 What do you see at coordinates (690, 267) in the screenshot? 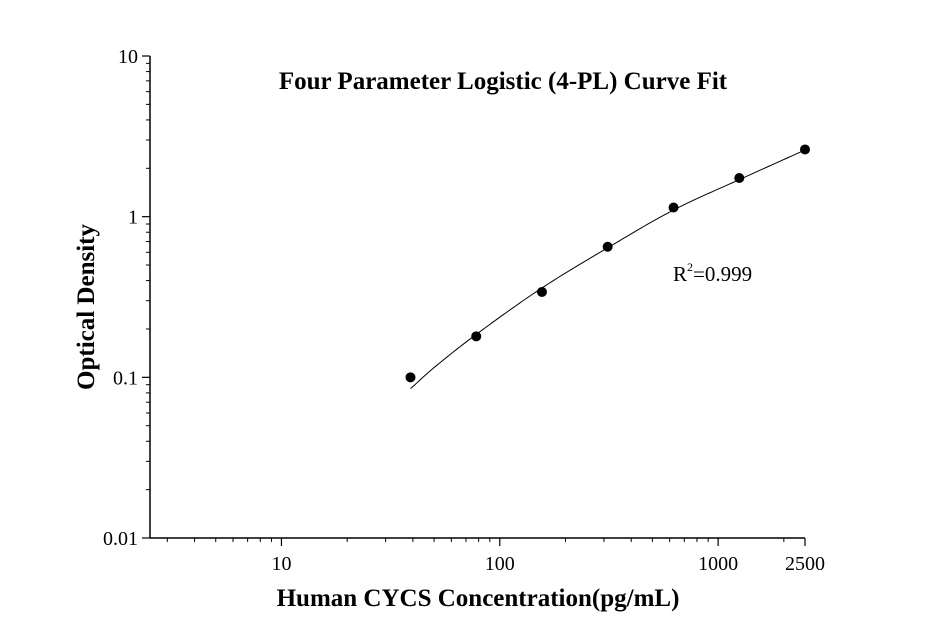
I see `r-squared-superscript: 2` at bounding box center [690, 267].